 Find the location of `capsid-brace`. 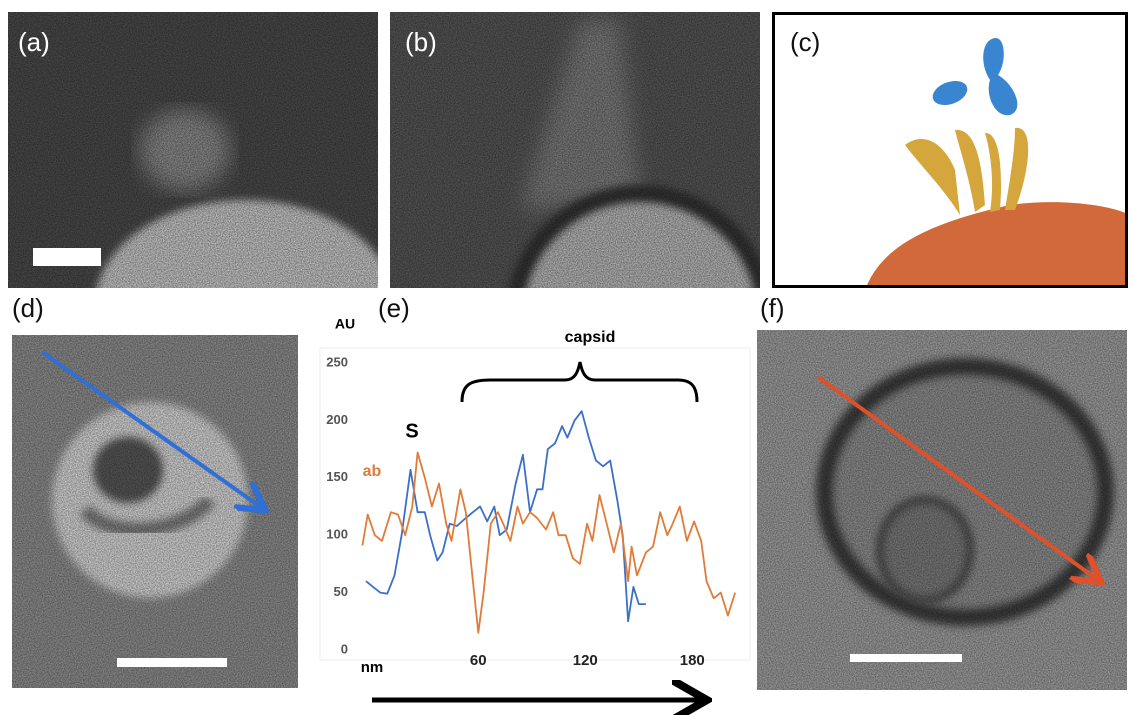

capsid-brace is located at coordinates (579, 382).